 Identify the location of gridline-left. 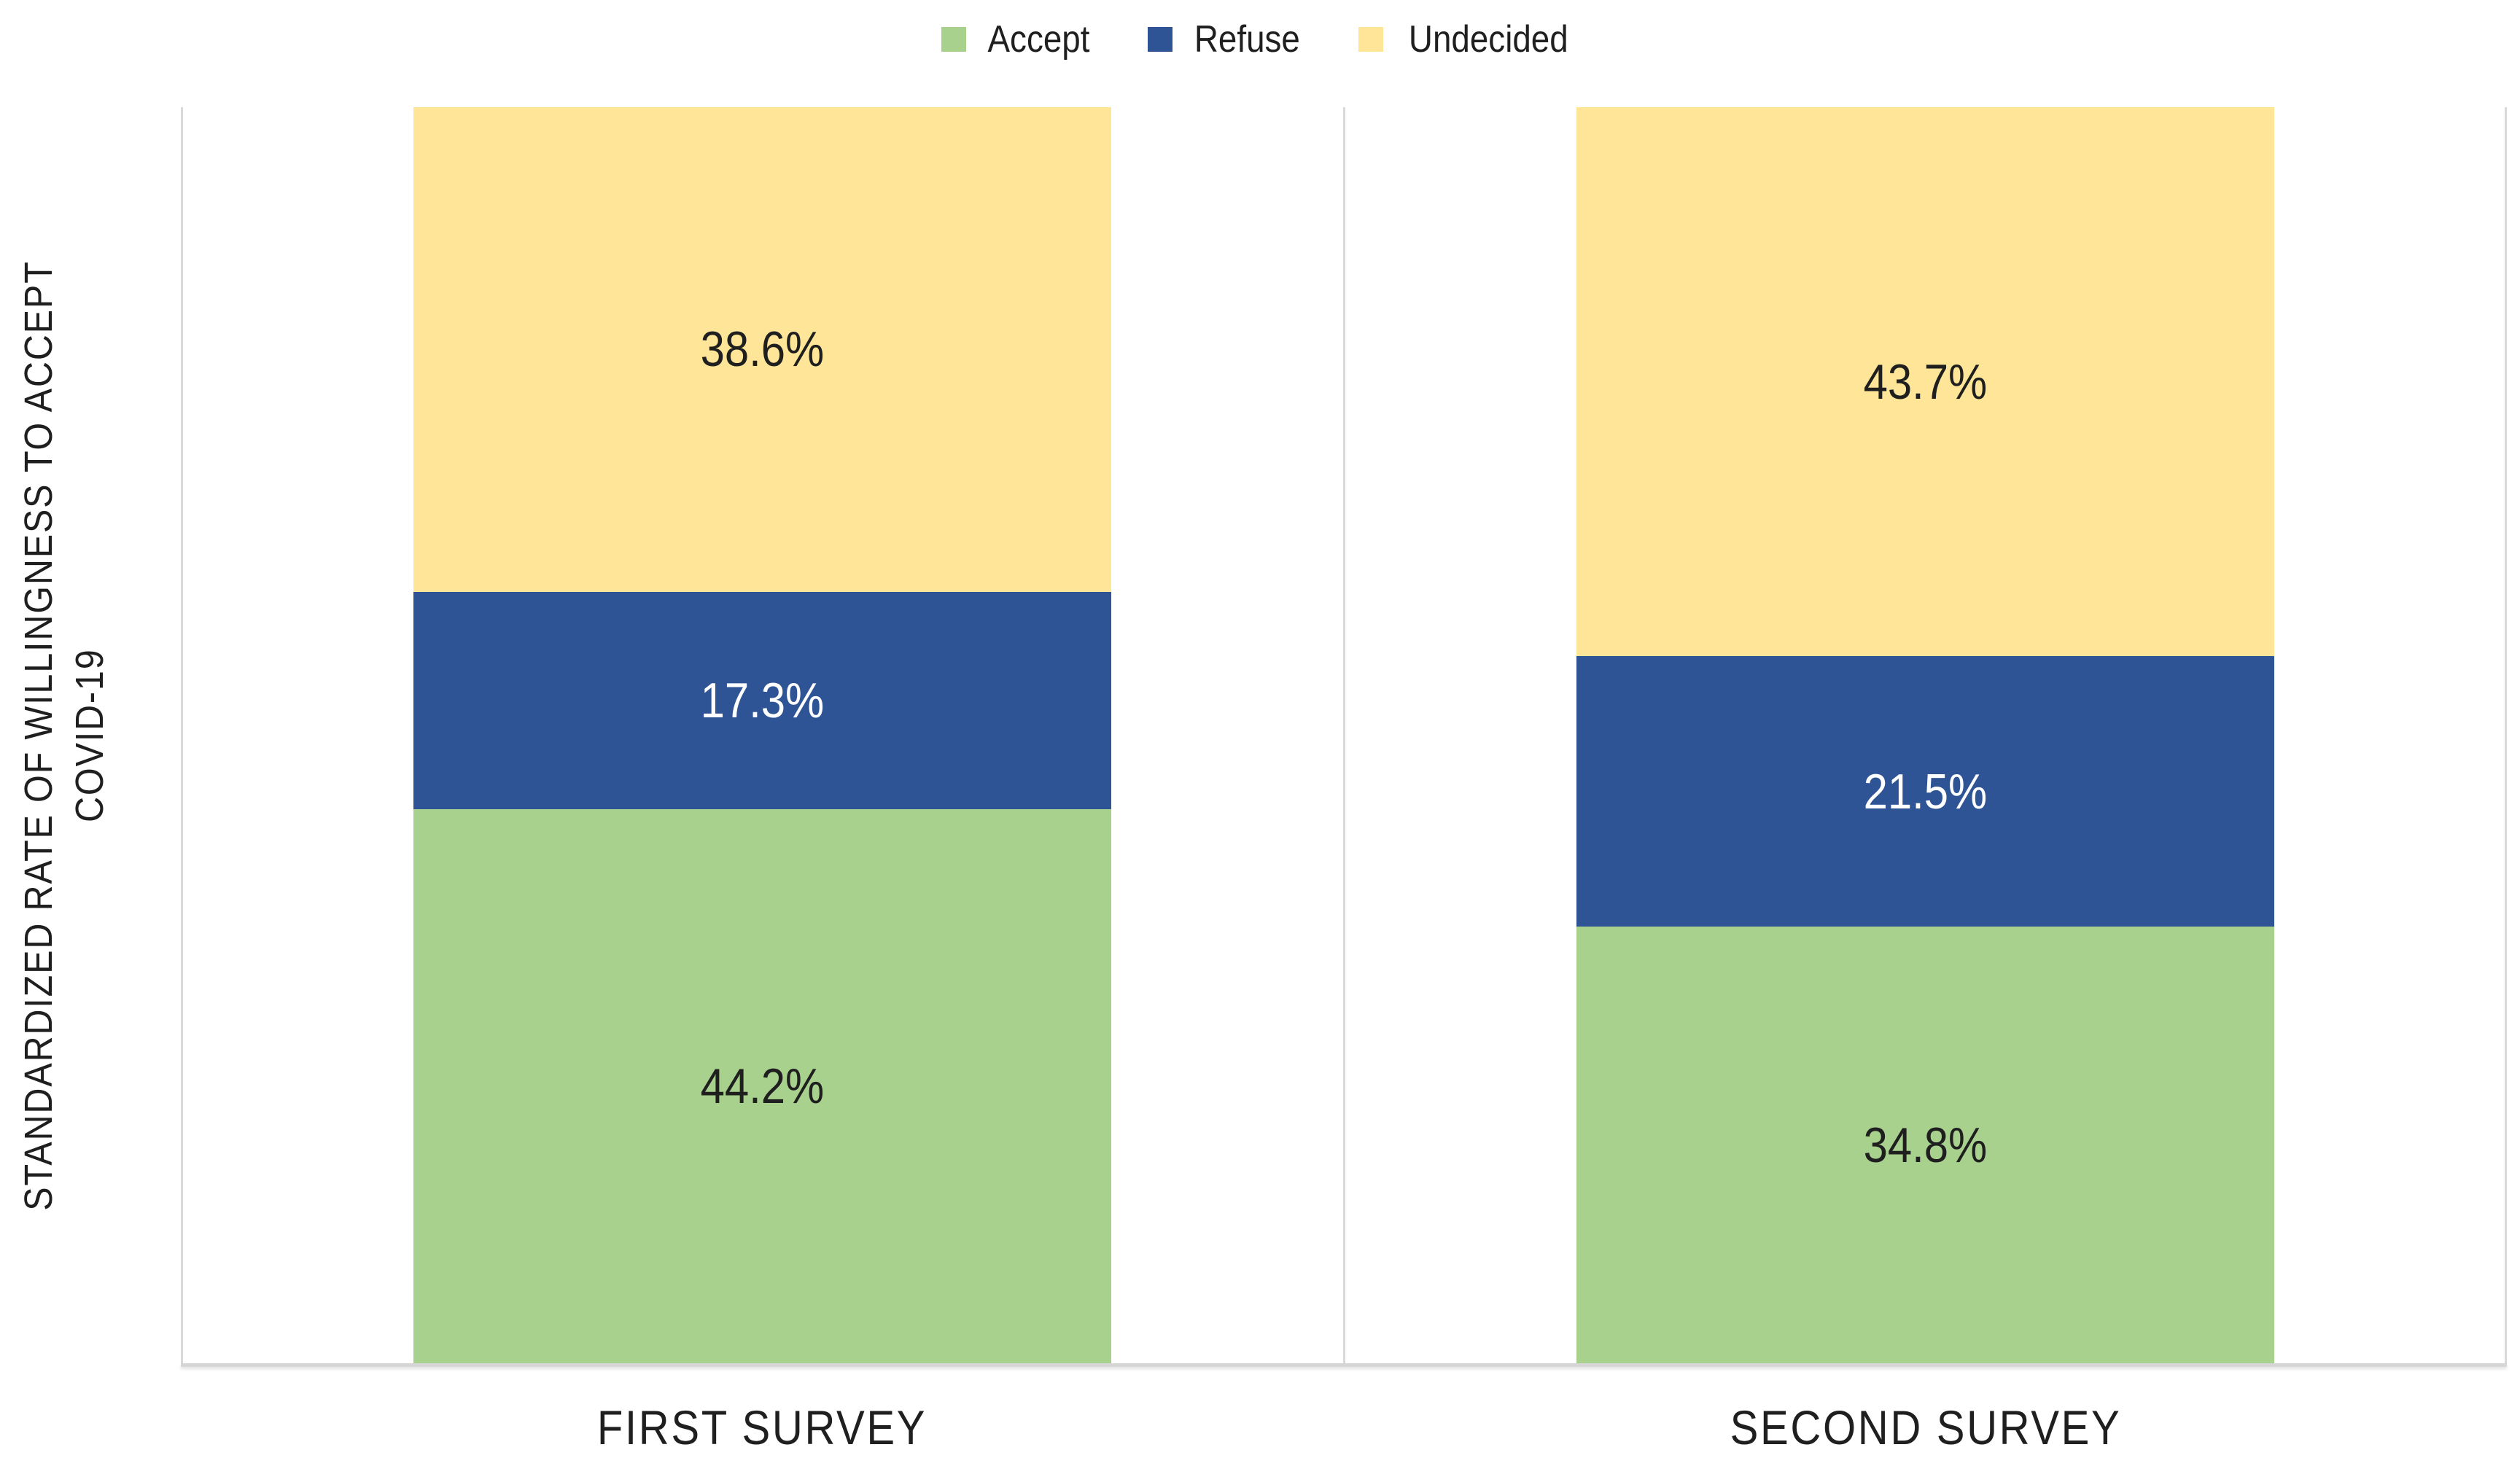
(182, 735).